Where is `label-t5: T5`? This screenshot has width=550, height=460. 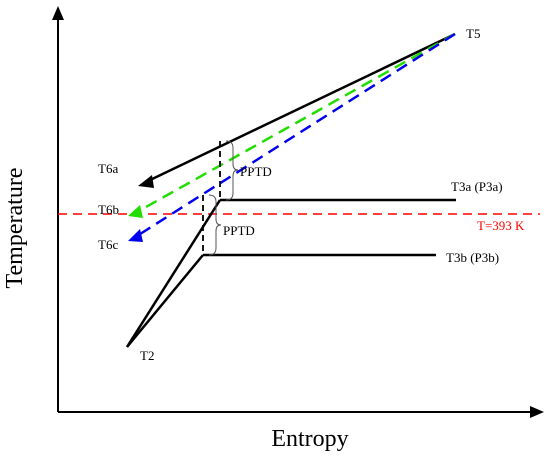 label-t5: T5 is located at coordinates (473, 33).